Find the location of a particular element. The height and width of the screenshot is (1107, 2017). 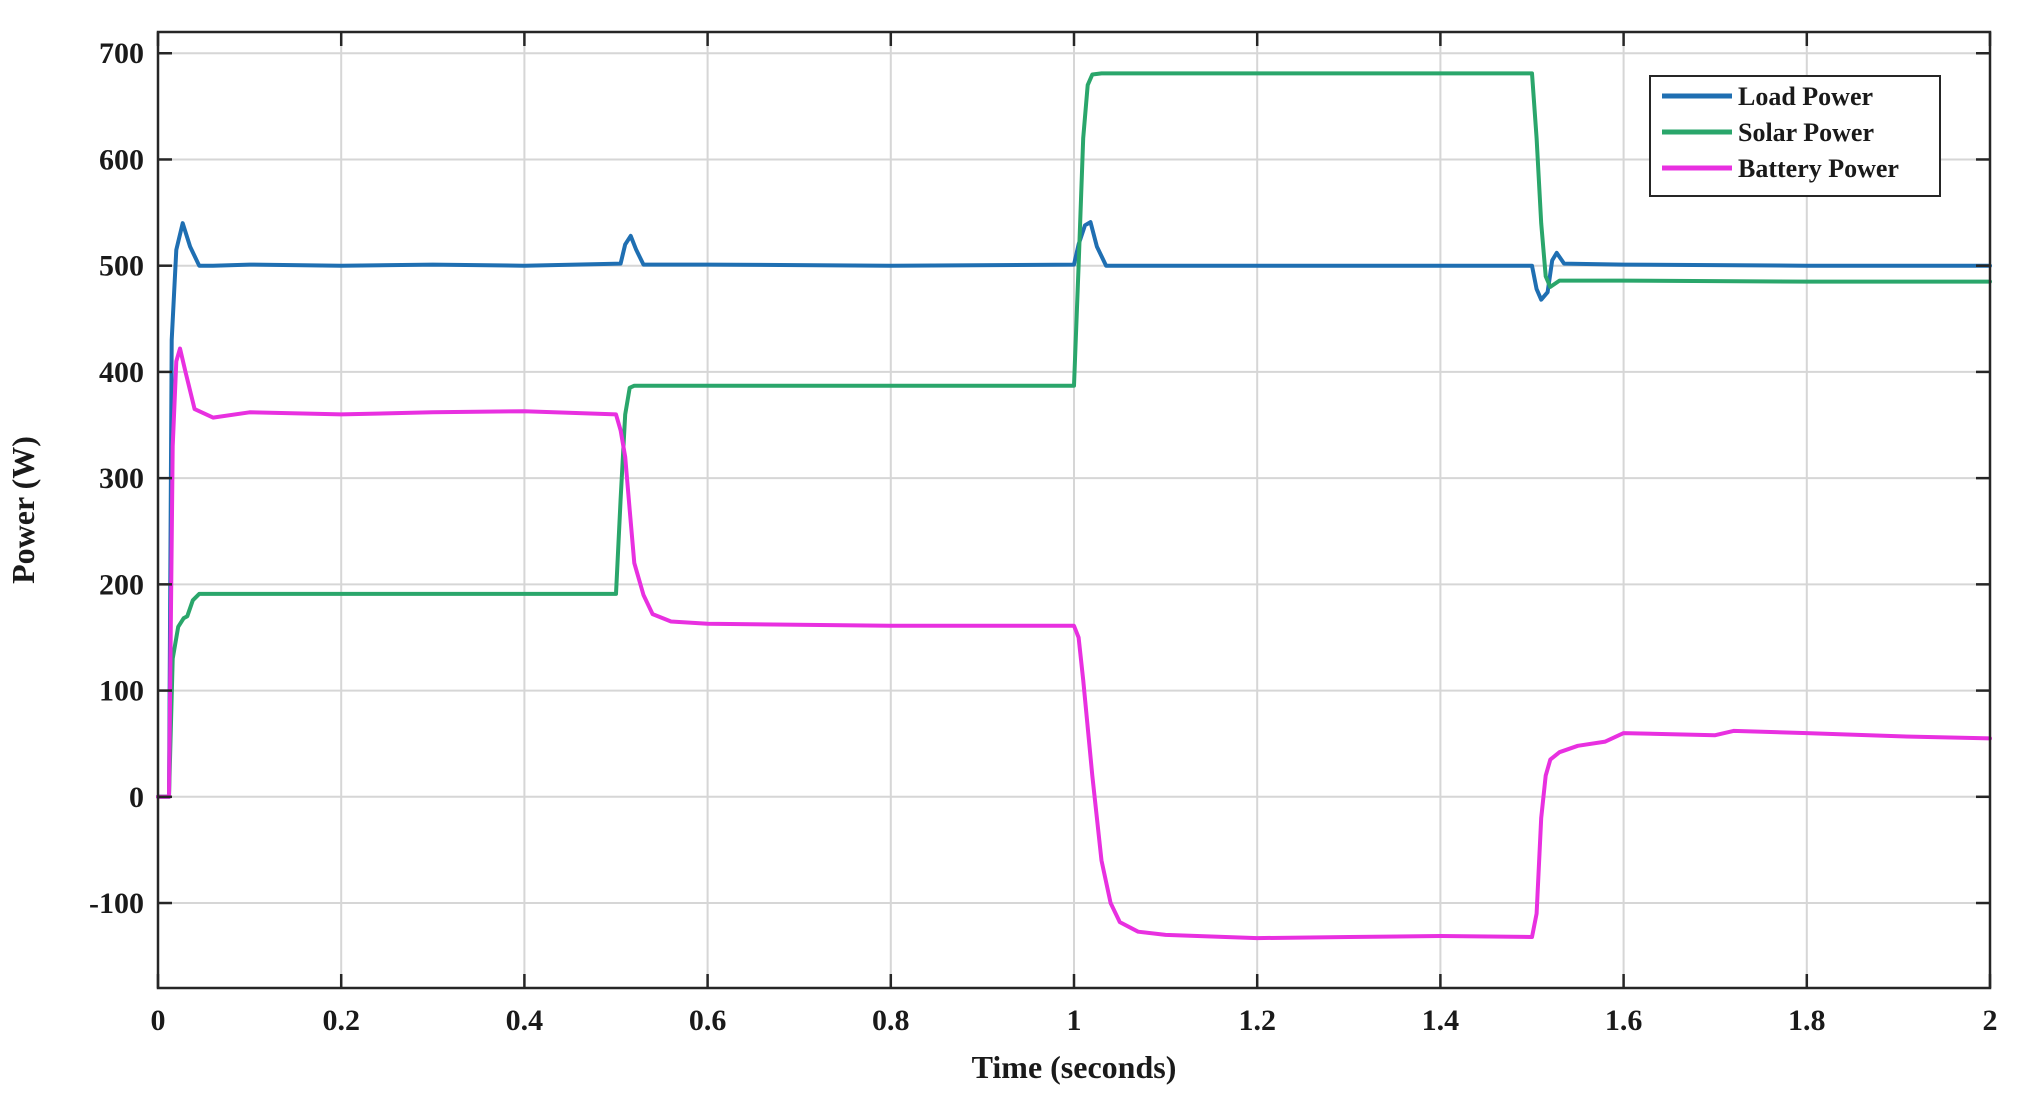

x-tick-label: 2 is located at coordinates (1990, 1020).